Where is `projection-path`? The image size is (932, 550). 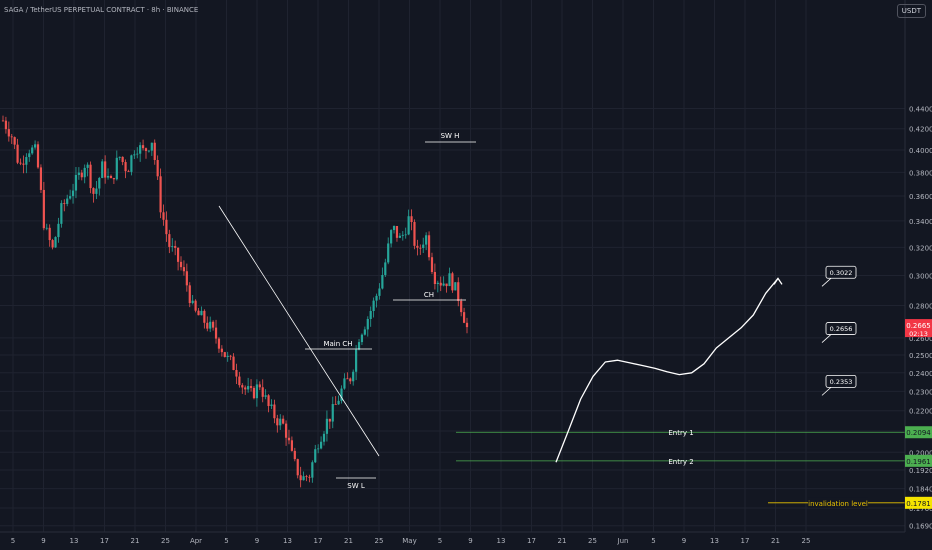
projection-path is located at coordinates (667, 370).